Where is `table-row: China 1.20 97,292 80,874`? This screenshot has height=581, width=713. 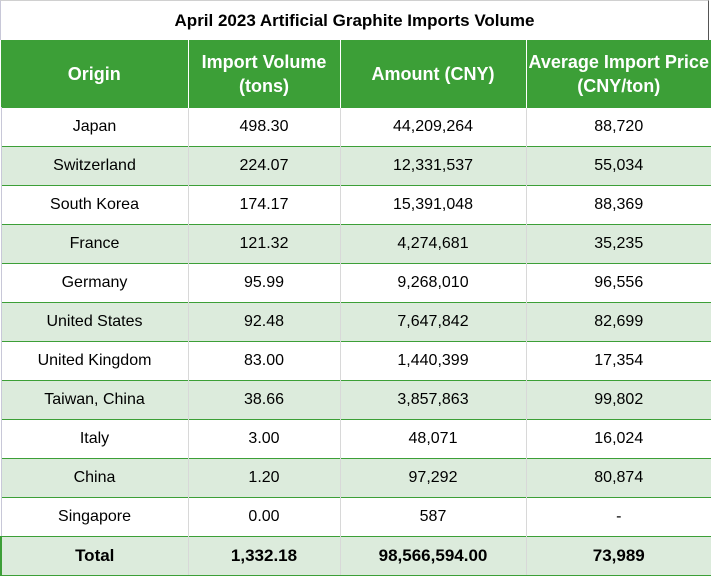
table-row: China 1.20 97,292 80,874 is located at coordinates (355, 478).